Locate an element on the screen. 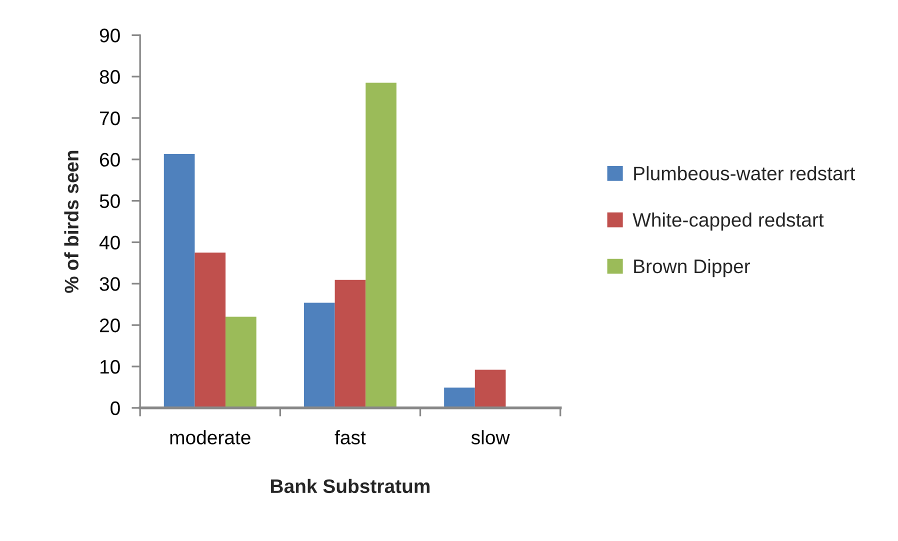 The image size is (898, 541). y-tick-label: 20 is located at coordinates (110, 325).